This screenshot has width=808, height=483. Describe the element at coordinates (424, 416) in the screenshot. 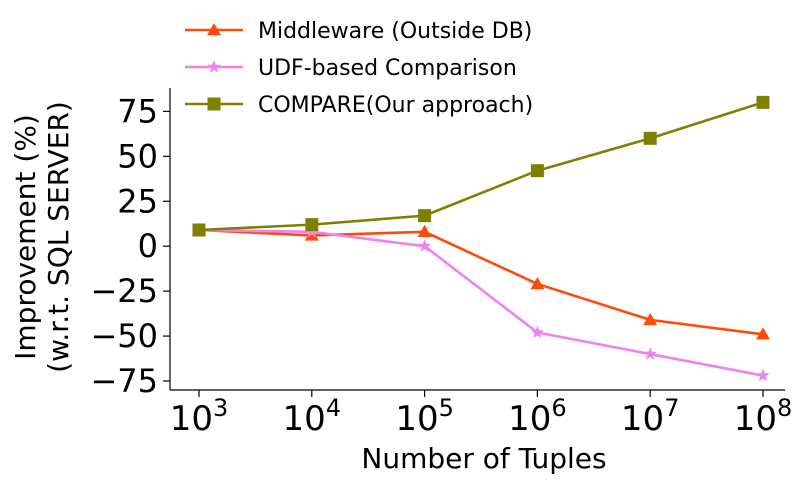

I see `x-tick-label: 10⁵` at that location.